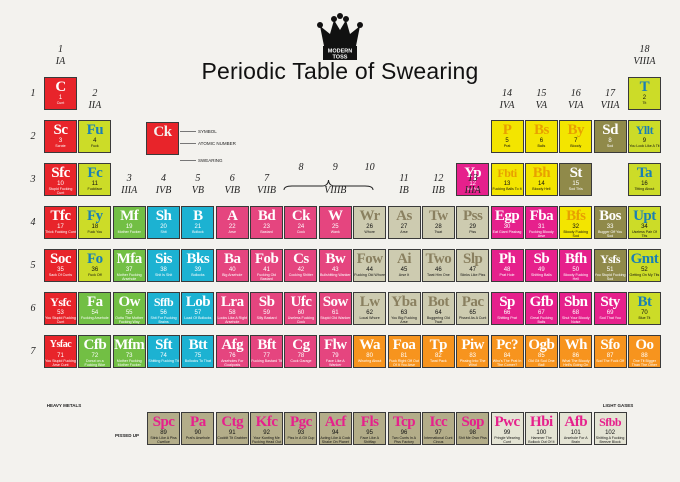 The width and height of the screenshot is (680, 482). Describe the element at coordinates (472, 363) in the screenshot. I see `element-swear-name: Pissing Into The Wind` at that location.